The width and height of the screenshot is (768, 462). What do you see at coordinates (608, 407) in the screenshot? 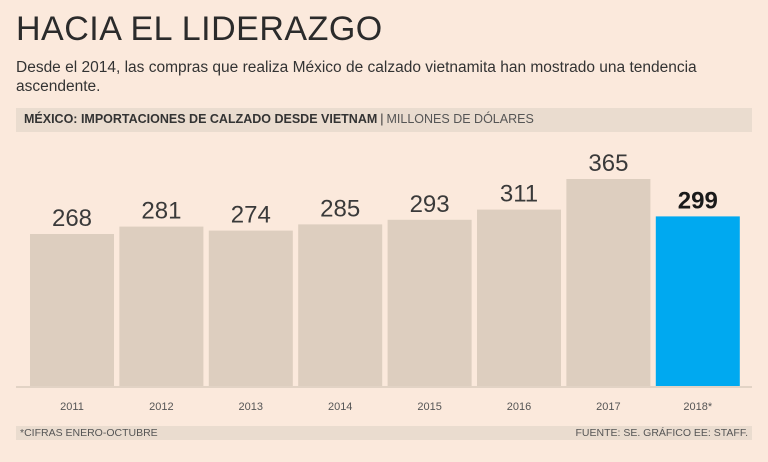
I see `x-tick-label: 2017` at bounding box center [608, 407].